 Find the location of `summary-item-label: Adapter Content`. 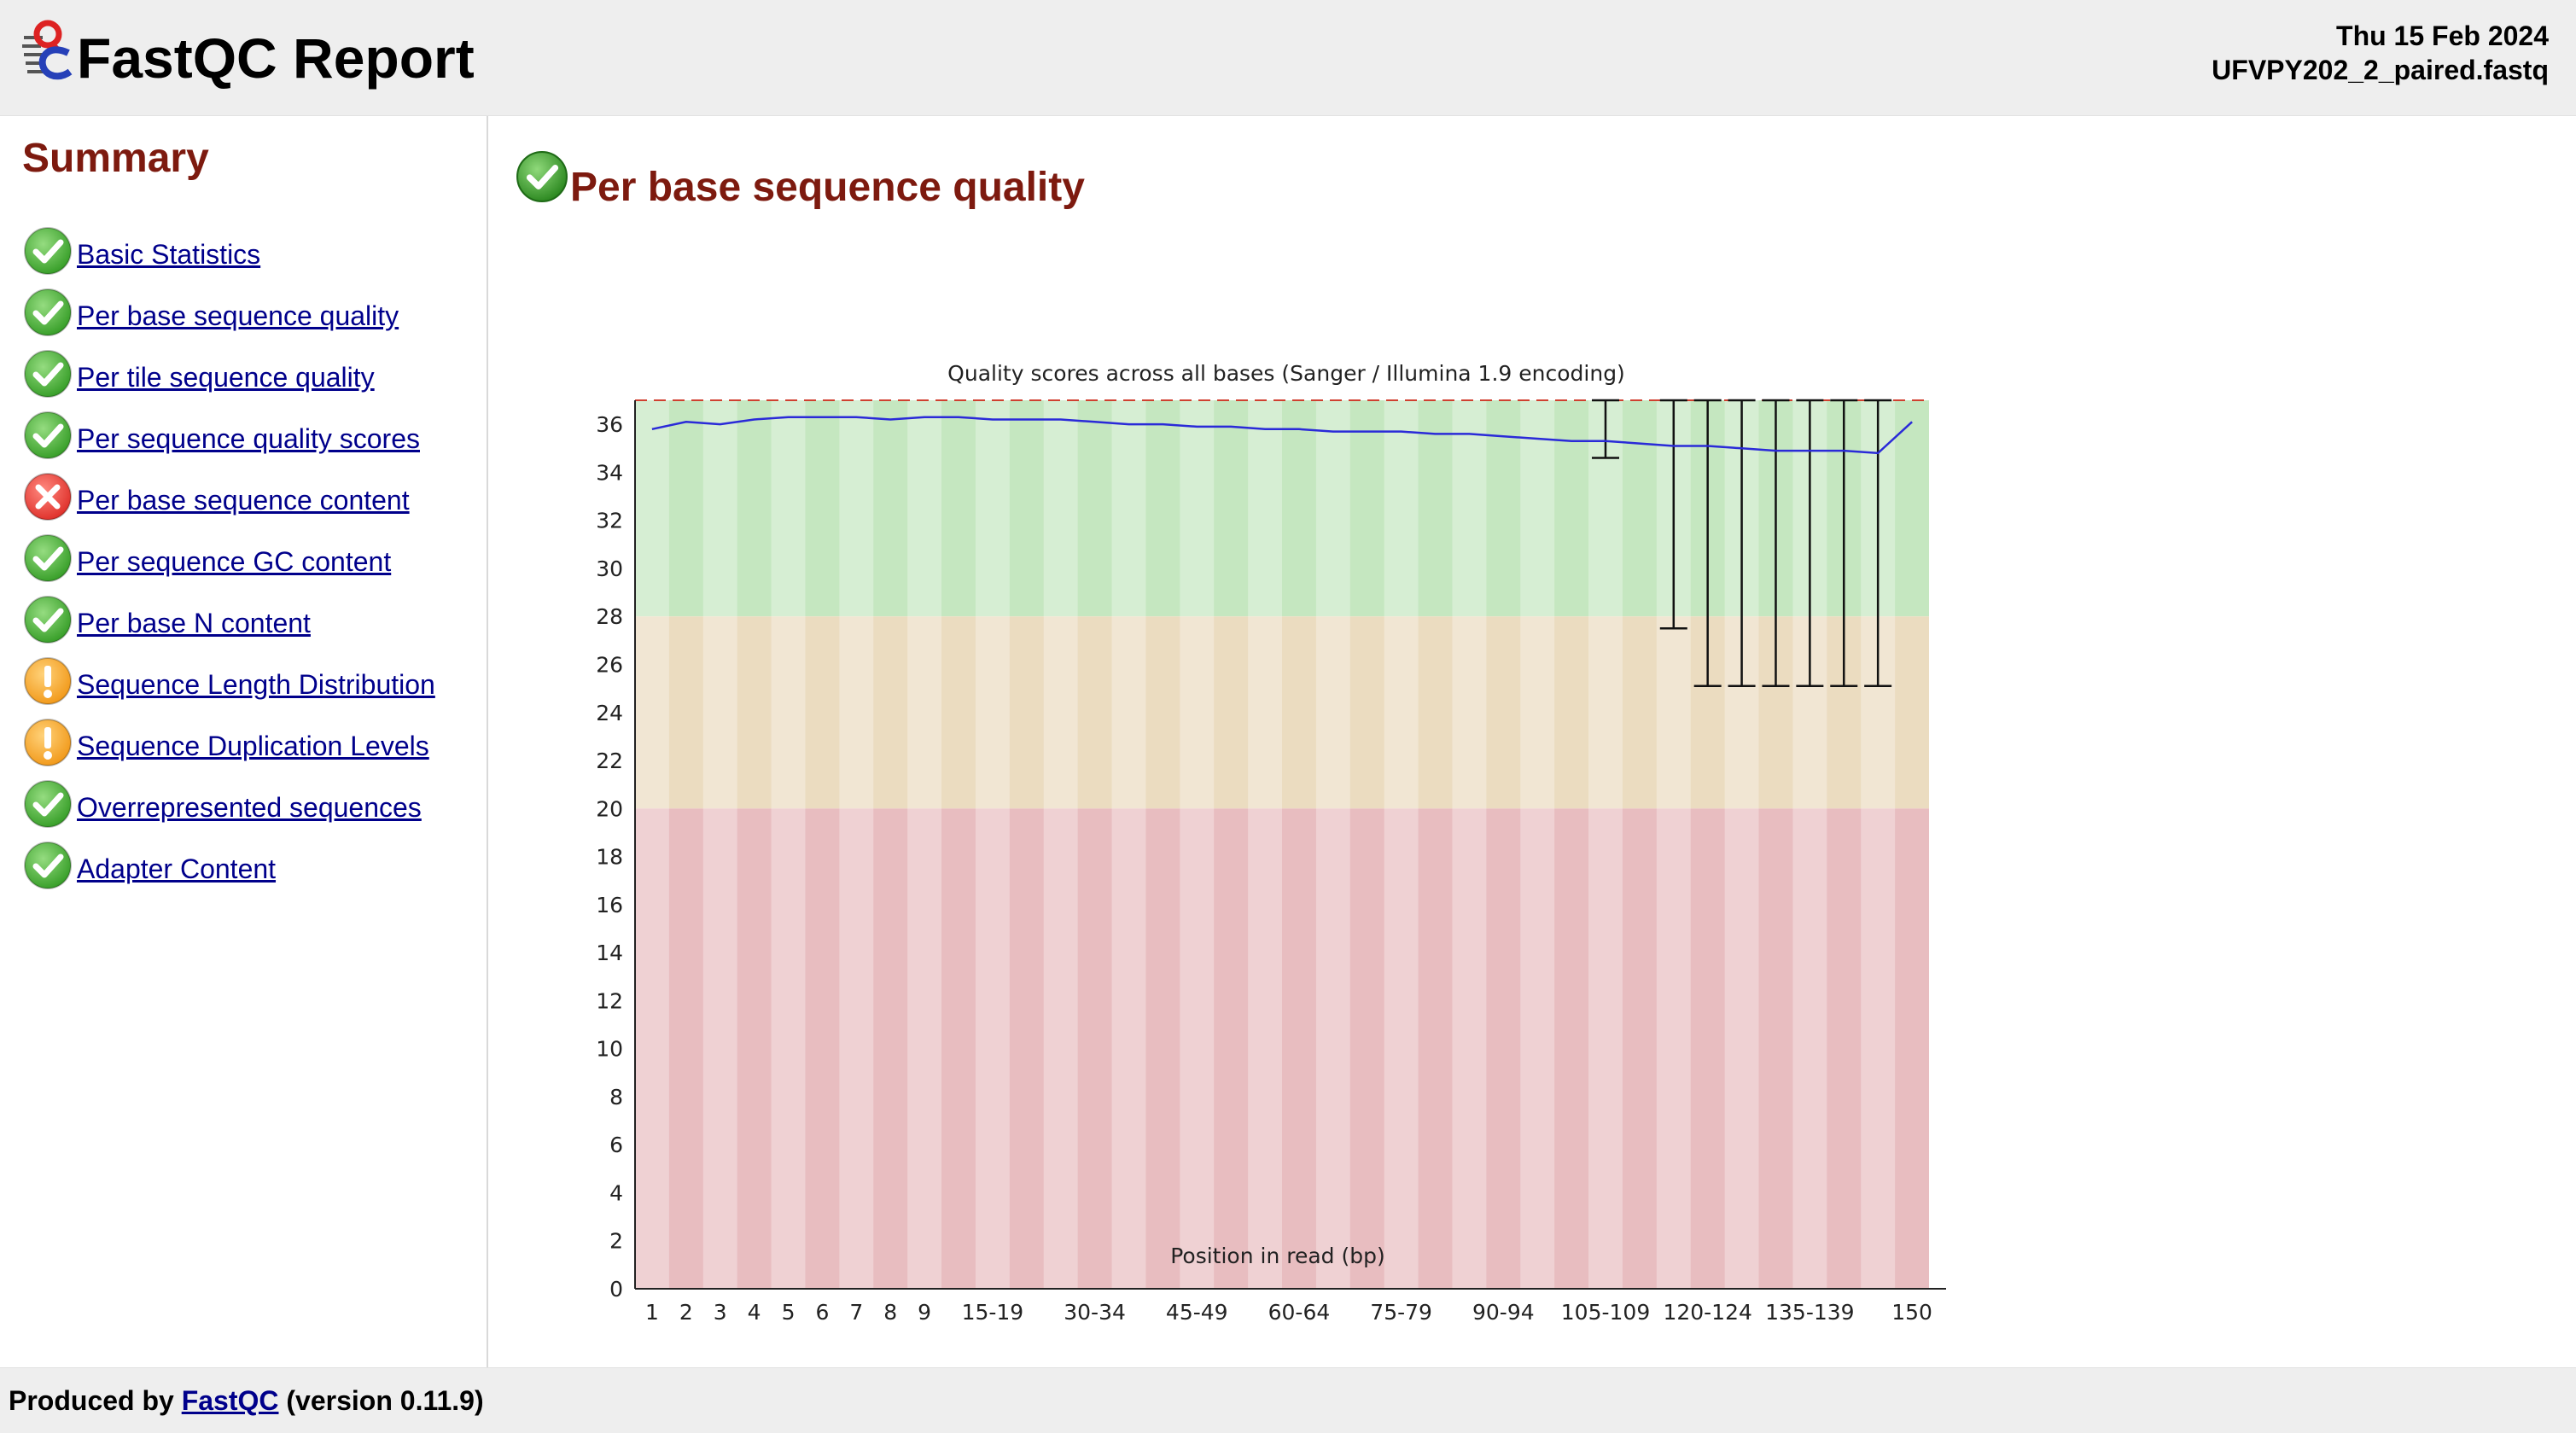

summary-item-label: Adapter Content is located at coordinates (177, 869).